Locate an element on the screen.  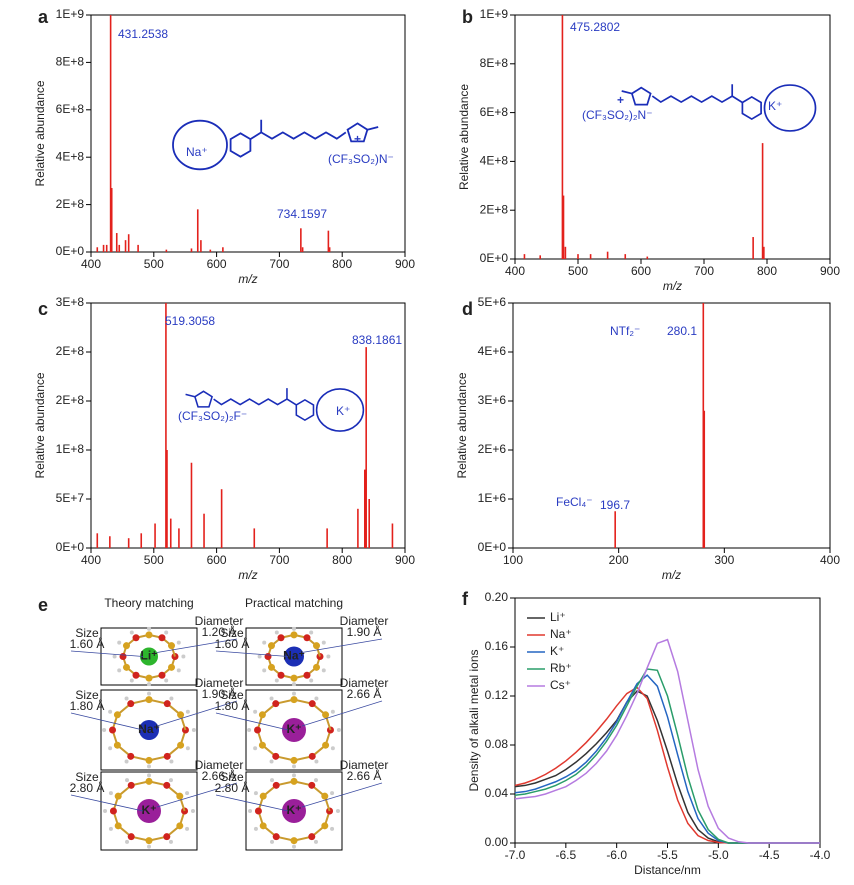
panel-label: b is located at coordinates (467, 17).